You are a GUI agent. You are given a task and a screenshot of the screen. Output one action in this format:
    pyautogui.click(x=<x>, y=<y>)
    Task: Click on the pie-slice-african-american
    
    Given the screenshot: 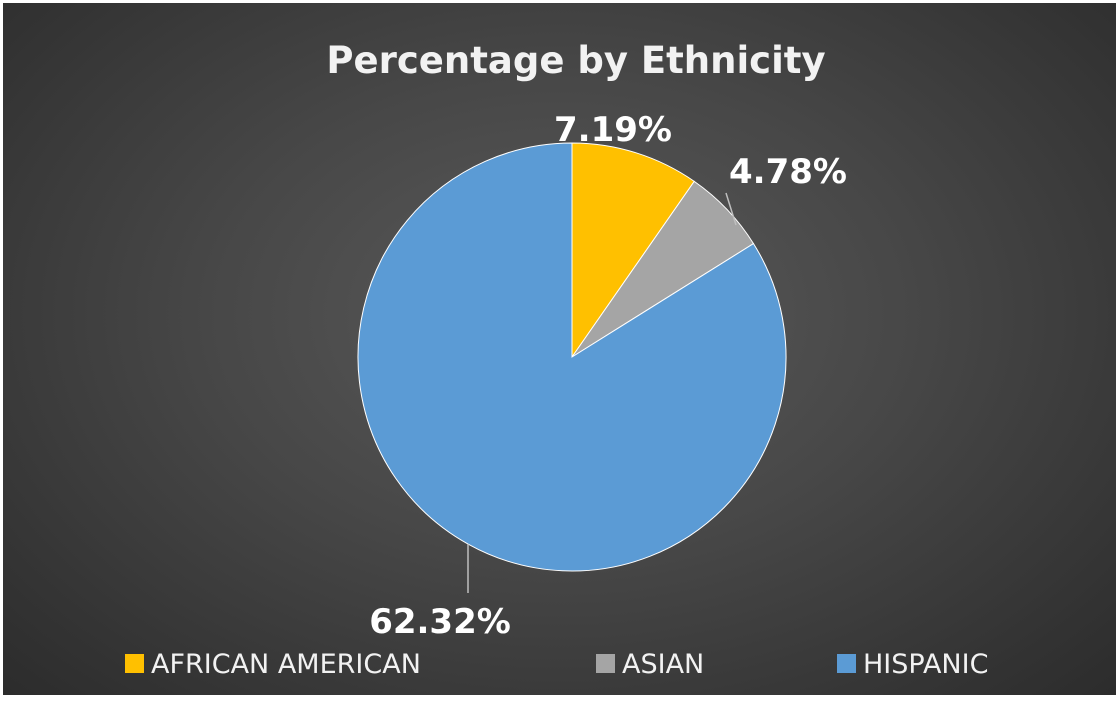 What is the action you would take?
    pyautogui.click(x=633, y=250)
    